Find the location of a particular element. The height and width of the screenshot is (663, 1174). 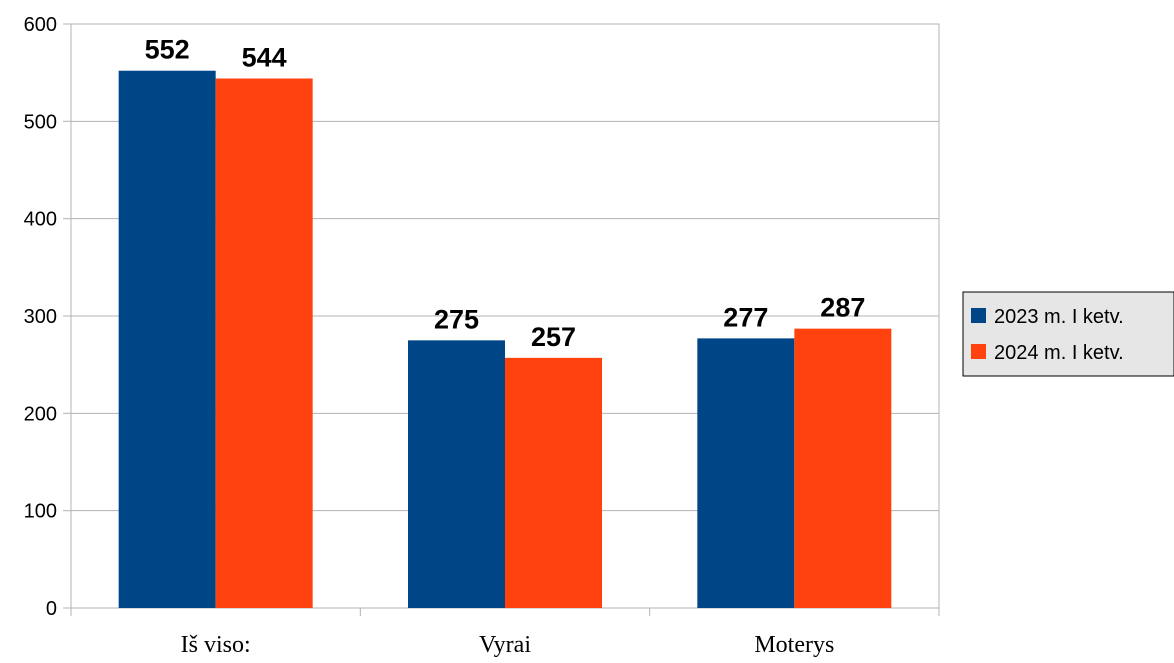

data-label: 277 is located at coordinates (745, 317).